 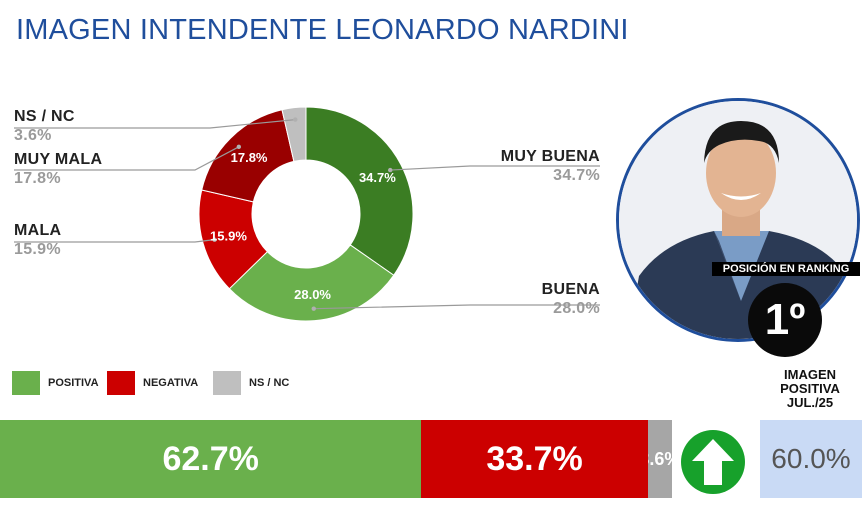 What do you see at coordinates (570, 289) in the screenshot?
I see `label-buena-name: BUENA` at bounding box center [570, 289].